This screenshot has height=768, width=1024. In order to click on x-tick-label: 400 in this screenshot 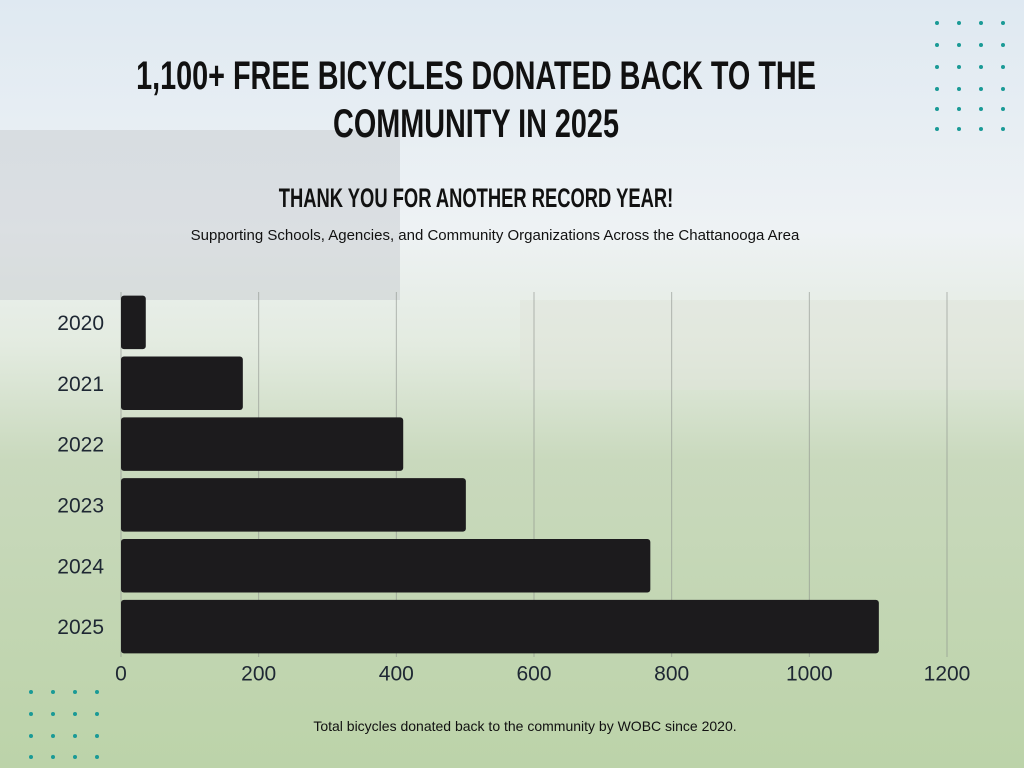, I will do `click(396, 674)`.